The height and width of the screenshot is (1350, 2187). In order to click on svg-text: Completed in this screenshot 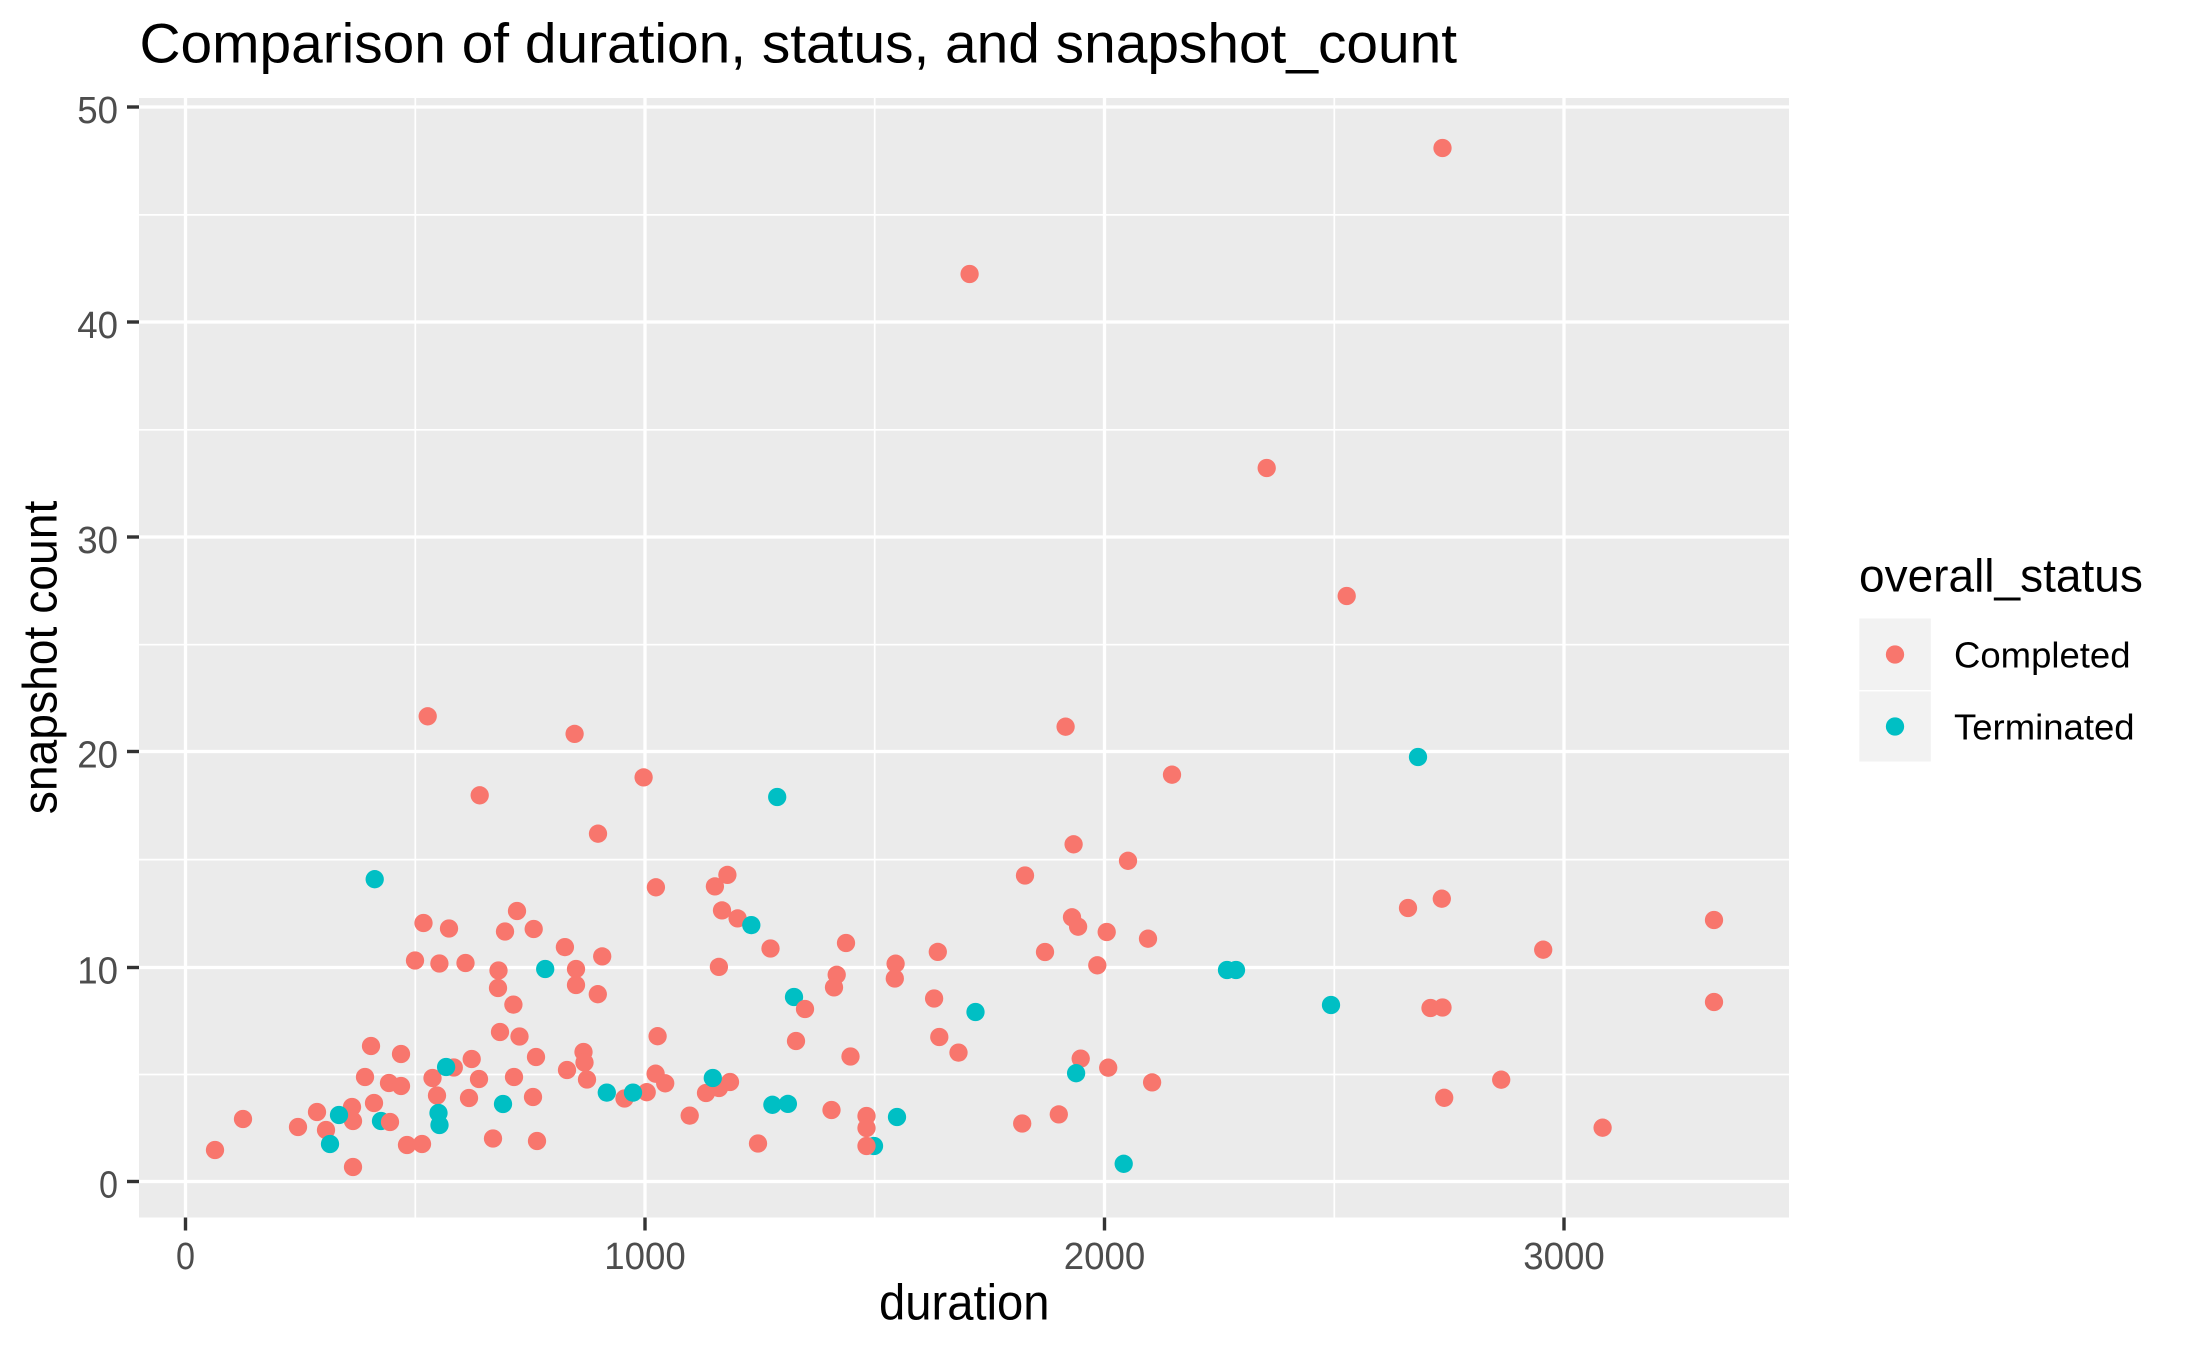, I will do `click(2042, 655)`.